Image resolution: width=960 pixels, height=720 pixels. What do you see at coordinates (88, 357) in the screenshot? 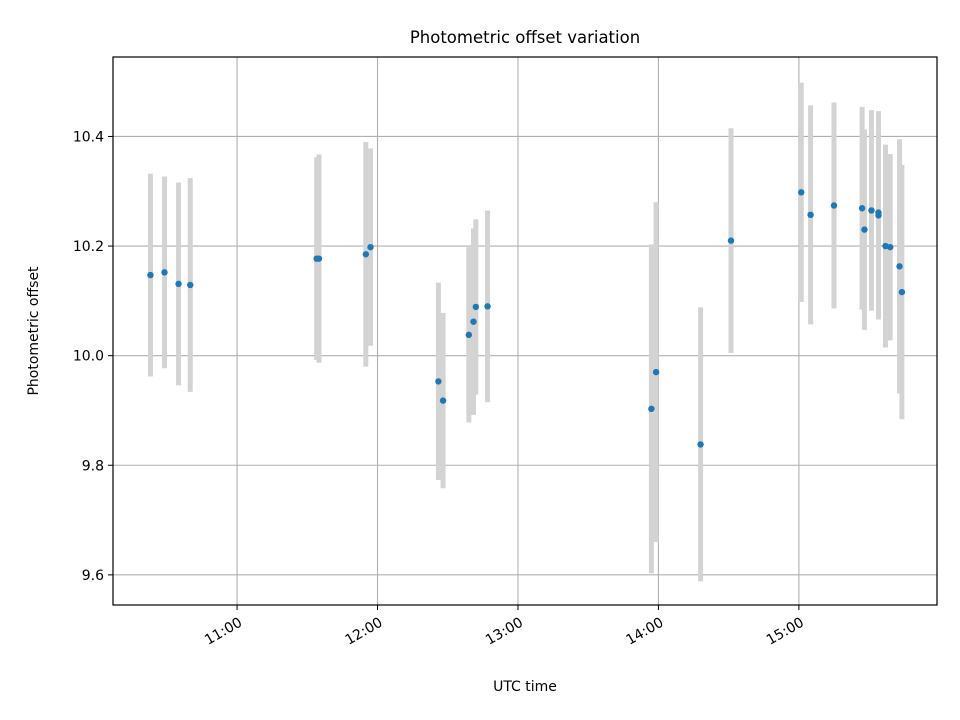
I see `y-tick-label: 10.0` at bounding box center [88, 357].